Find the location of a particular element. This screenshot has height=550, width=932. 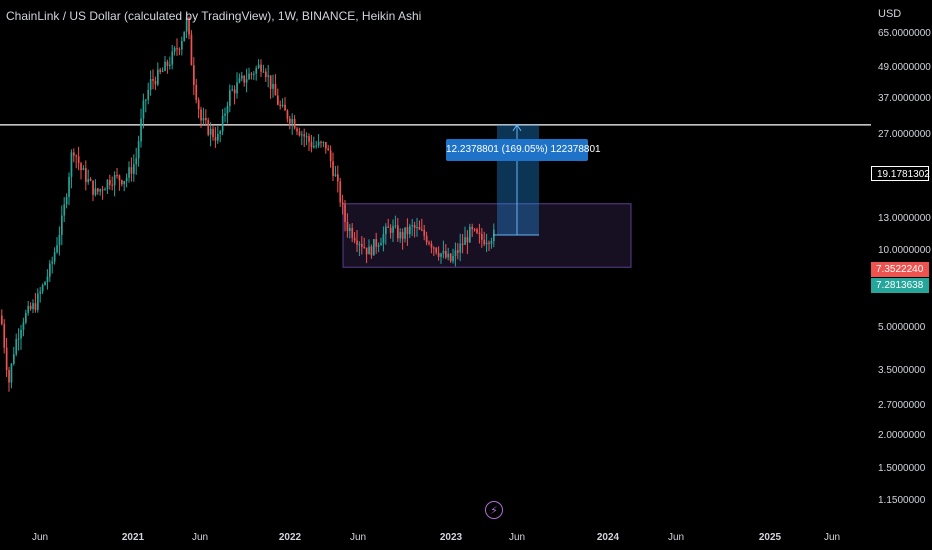

time-tick-label: 2024 is located at coordinates (608, 537).